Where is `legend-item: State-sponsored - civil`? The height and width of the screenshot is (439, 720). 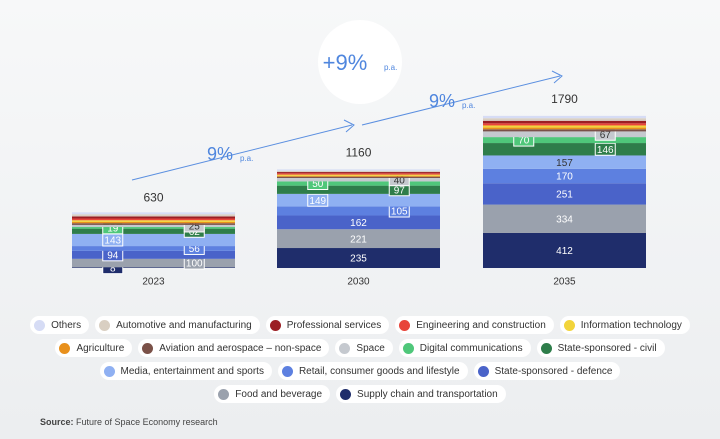 legend-item: State-sponsored - civil is located at coordinates (600, 348).